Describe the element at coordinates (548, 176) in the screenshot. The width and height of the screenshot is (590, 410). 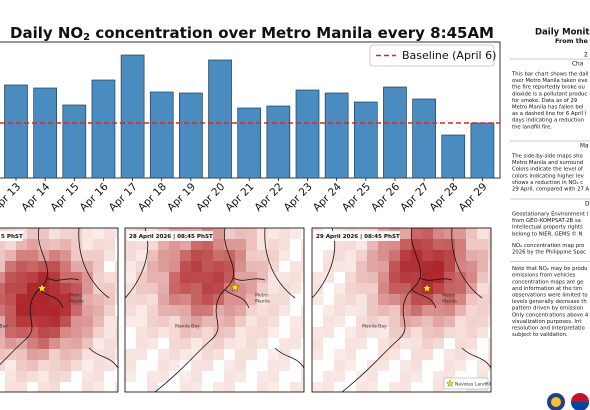
I see `sidebar-text: colors indicating higher lev` at that location.